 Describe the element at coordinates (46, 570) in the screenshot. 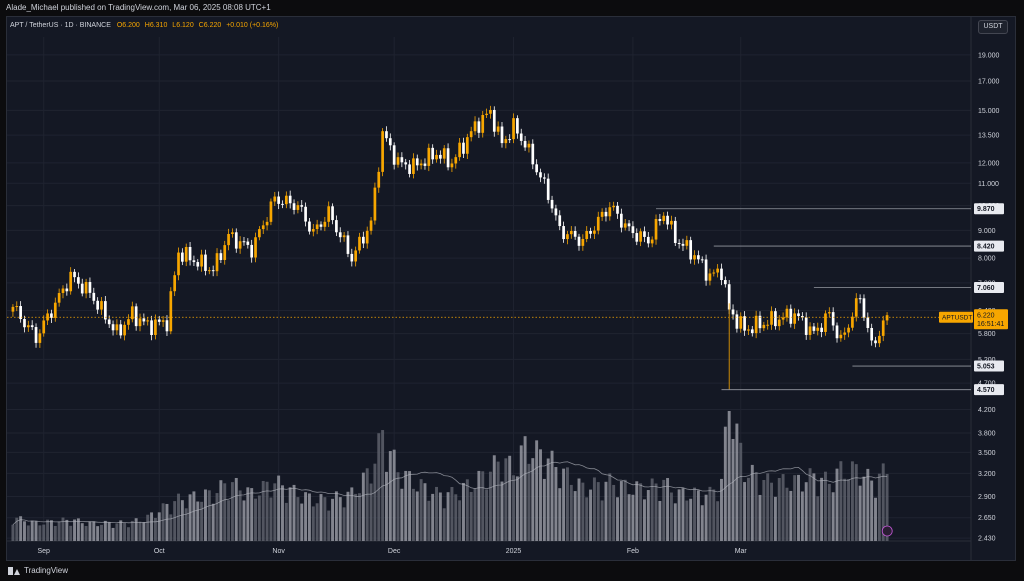

I see `brand-label: TradingView` at that location.